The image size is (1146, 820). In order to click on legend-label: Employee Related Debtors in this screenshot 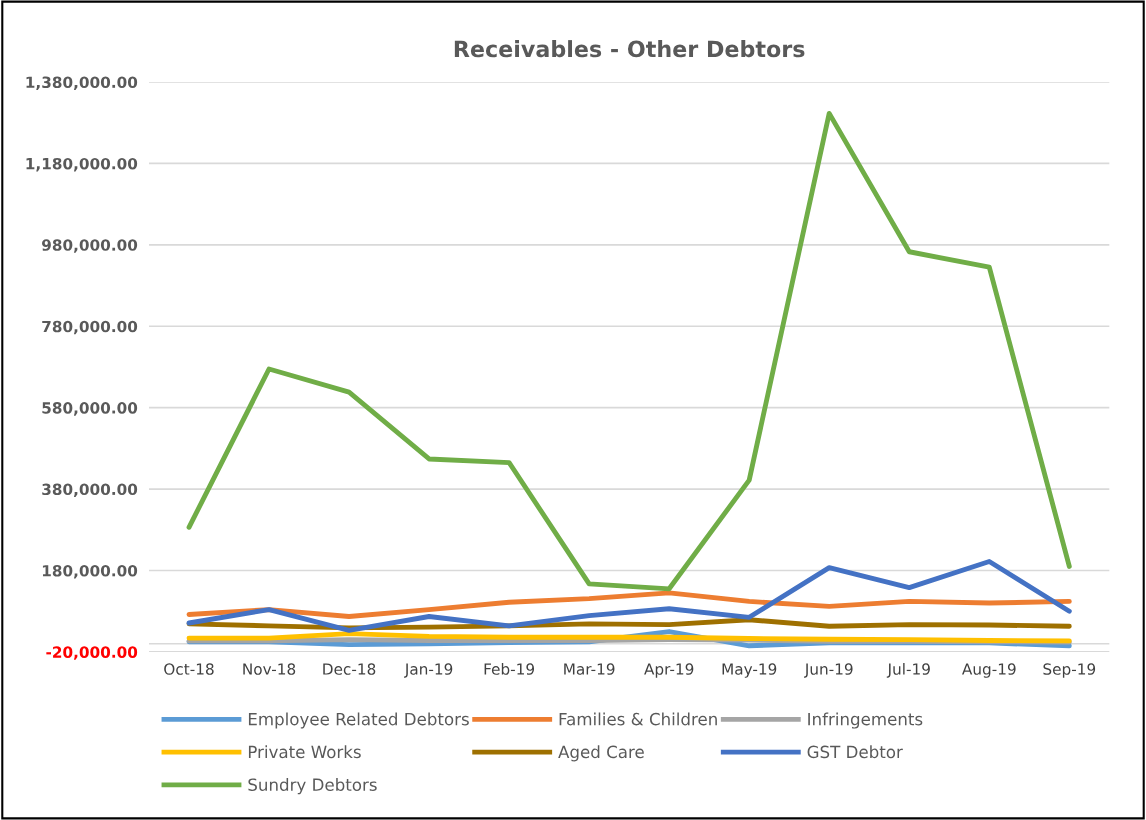, I will do `click(358, 720)`.